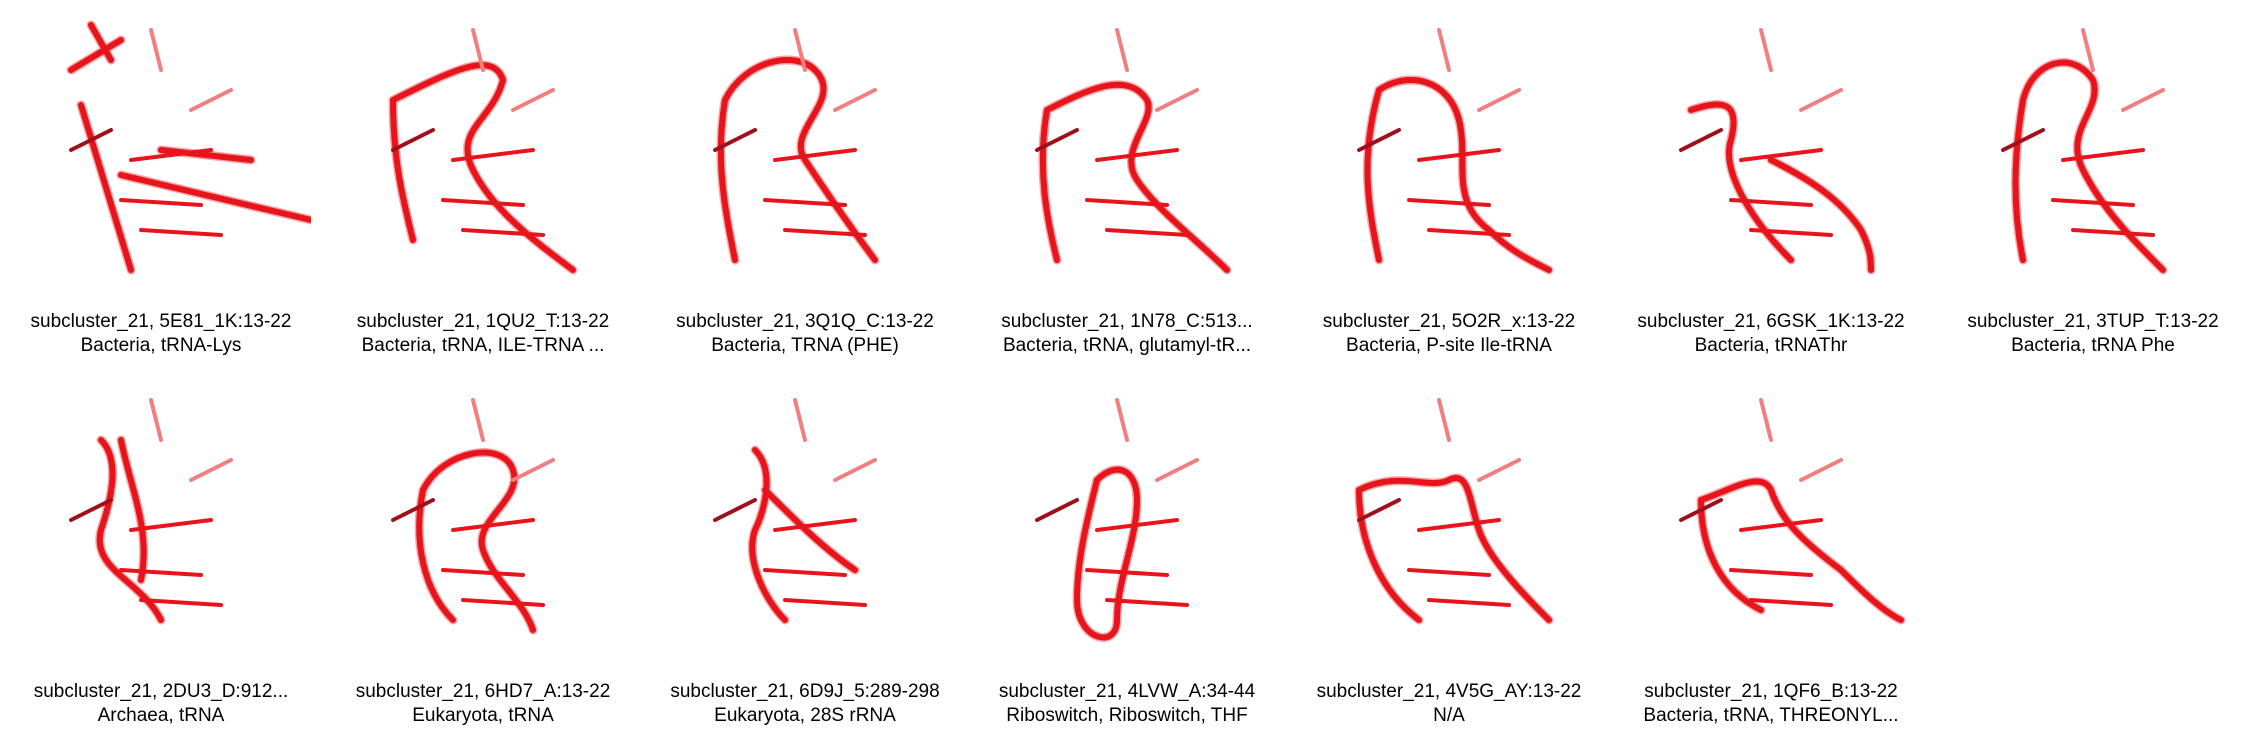  I want to click on structure-id-label: subcluster_21, 6D9J_5:289-298, so click(805, 691).